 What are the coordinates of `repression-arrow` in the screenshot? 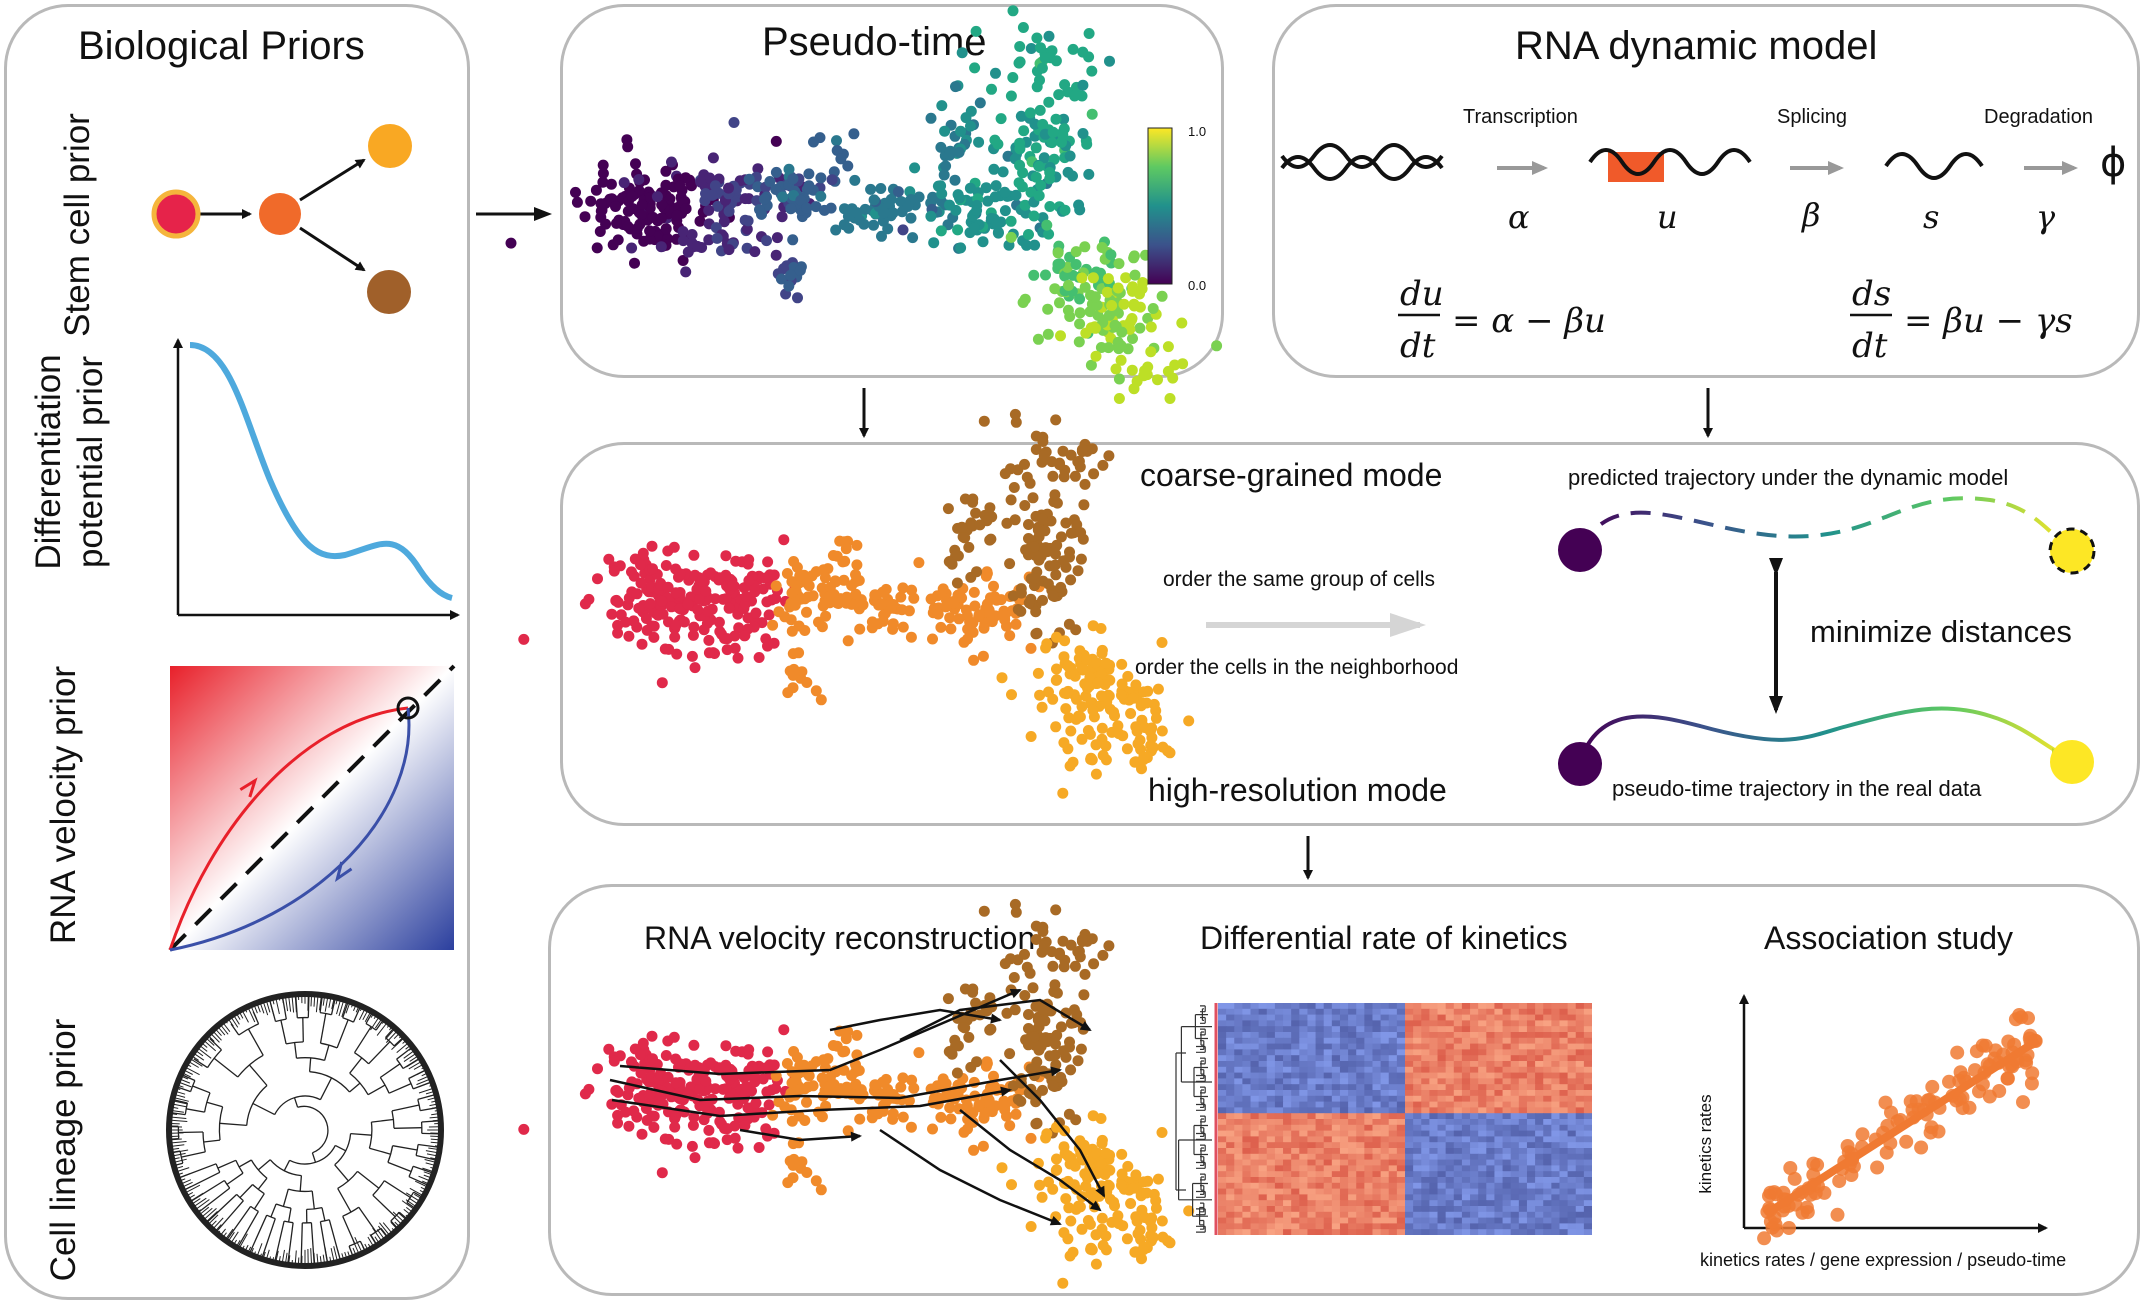 It's located at (343, 872).